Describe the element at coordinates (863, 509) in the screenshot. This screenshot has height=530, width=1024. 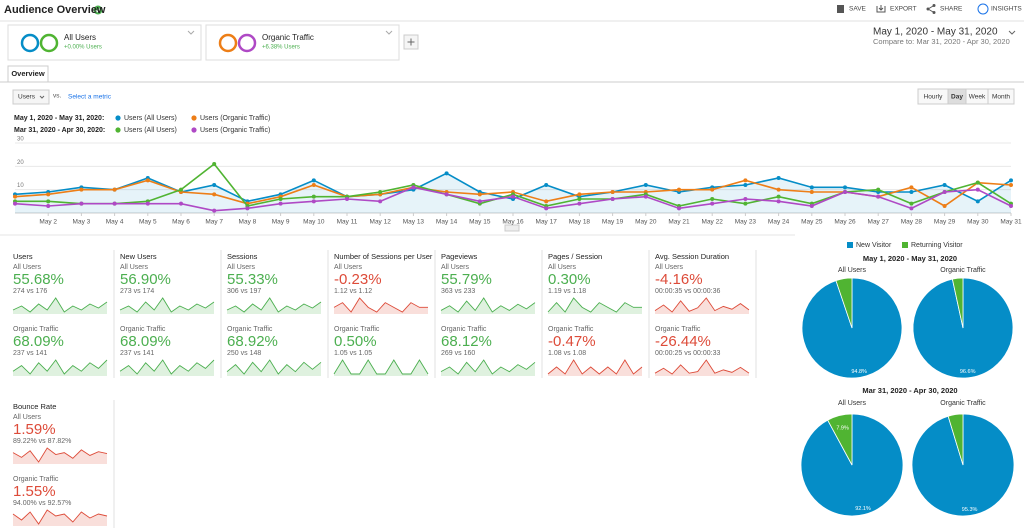
I see `slice-label: 92.1%` at that location.